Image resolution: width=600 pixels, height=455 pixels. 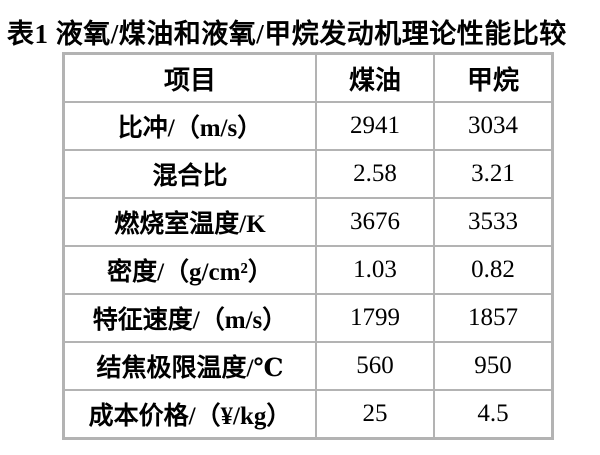 I want to click on header-item: 项目, so click(x=189, y=77).